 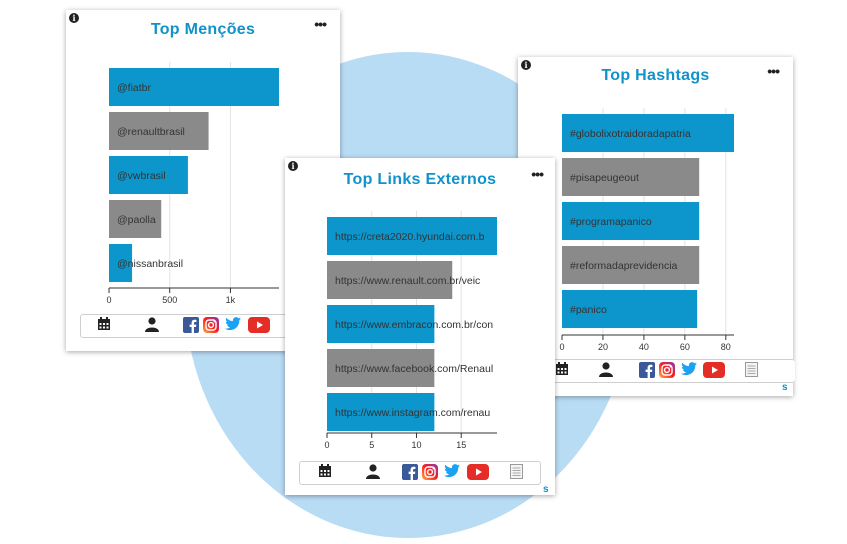 What do you see at coordinates (630, 134) in the screenshot?
I see `bar-label: #globolixotraidoradapatria` at bounding box center [630, 134].